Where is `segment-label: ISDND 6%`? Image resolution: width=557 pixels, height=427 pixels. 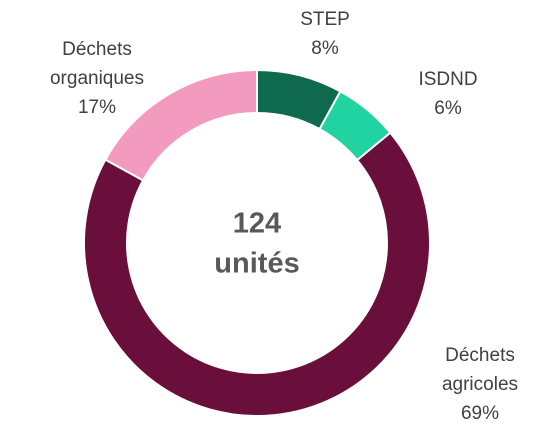
segment-label: ISDND 6% is located at coordinates (447, 94).